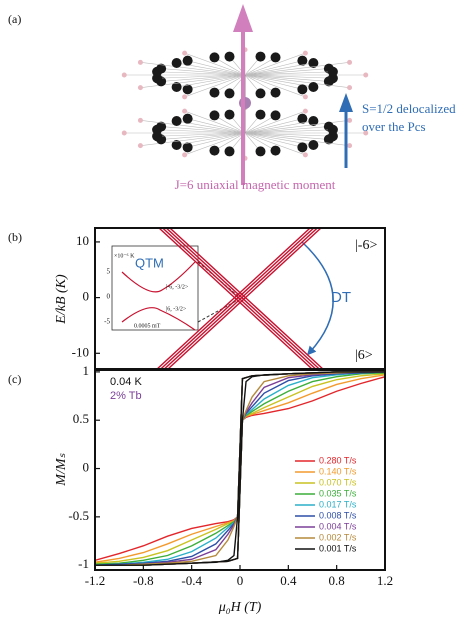 The width and height of the screenshot is (474, 623). Describe the element at coordinates (177, 287) in the screenshot. I see `inset-state: |-6, -3/2>` at that location.